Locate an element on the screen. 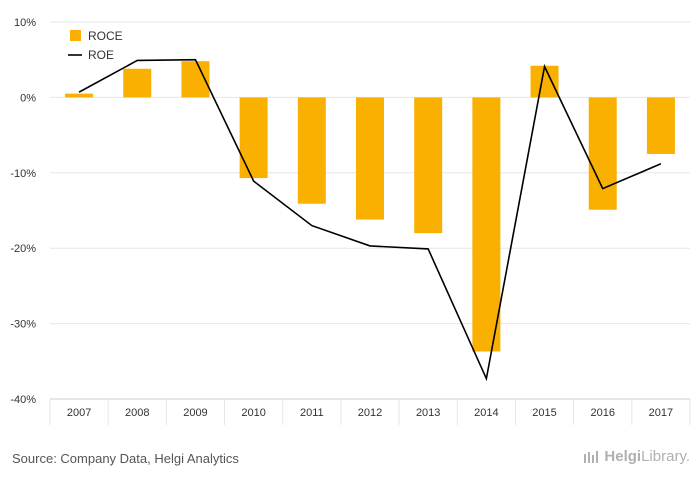 The image size is (700, 483). x-tick-label: 2015 is located at coordinates (544, 413).